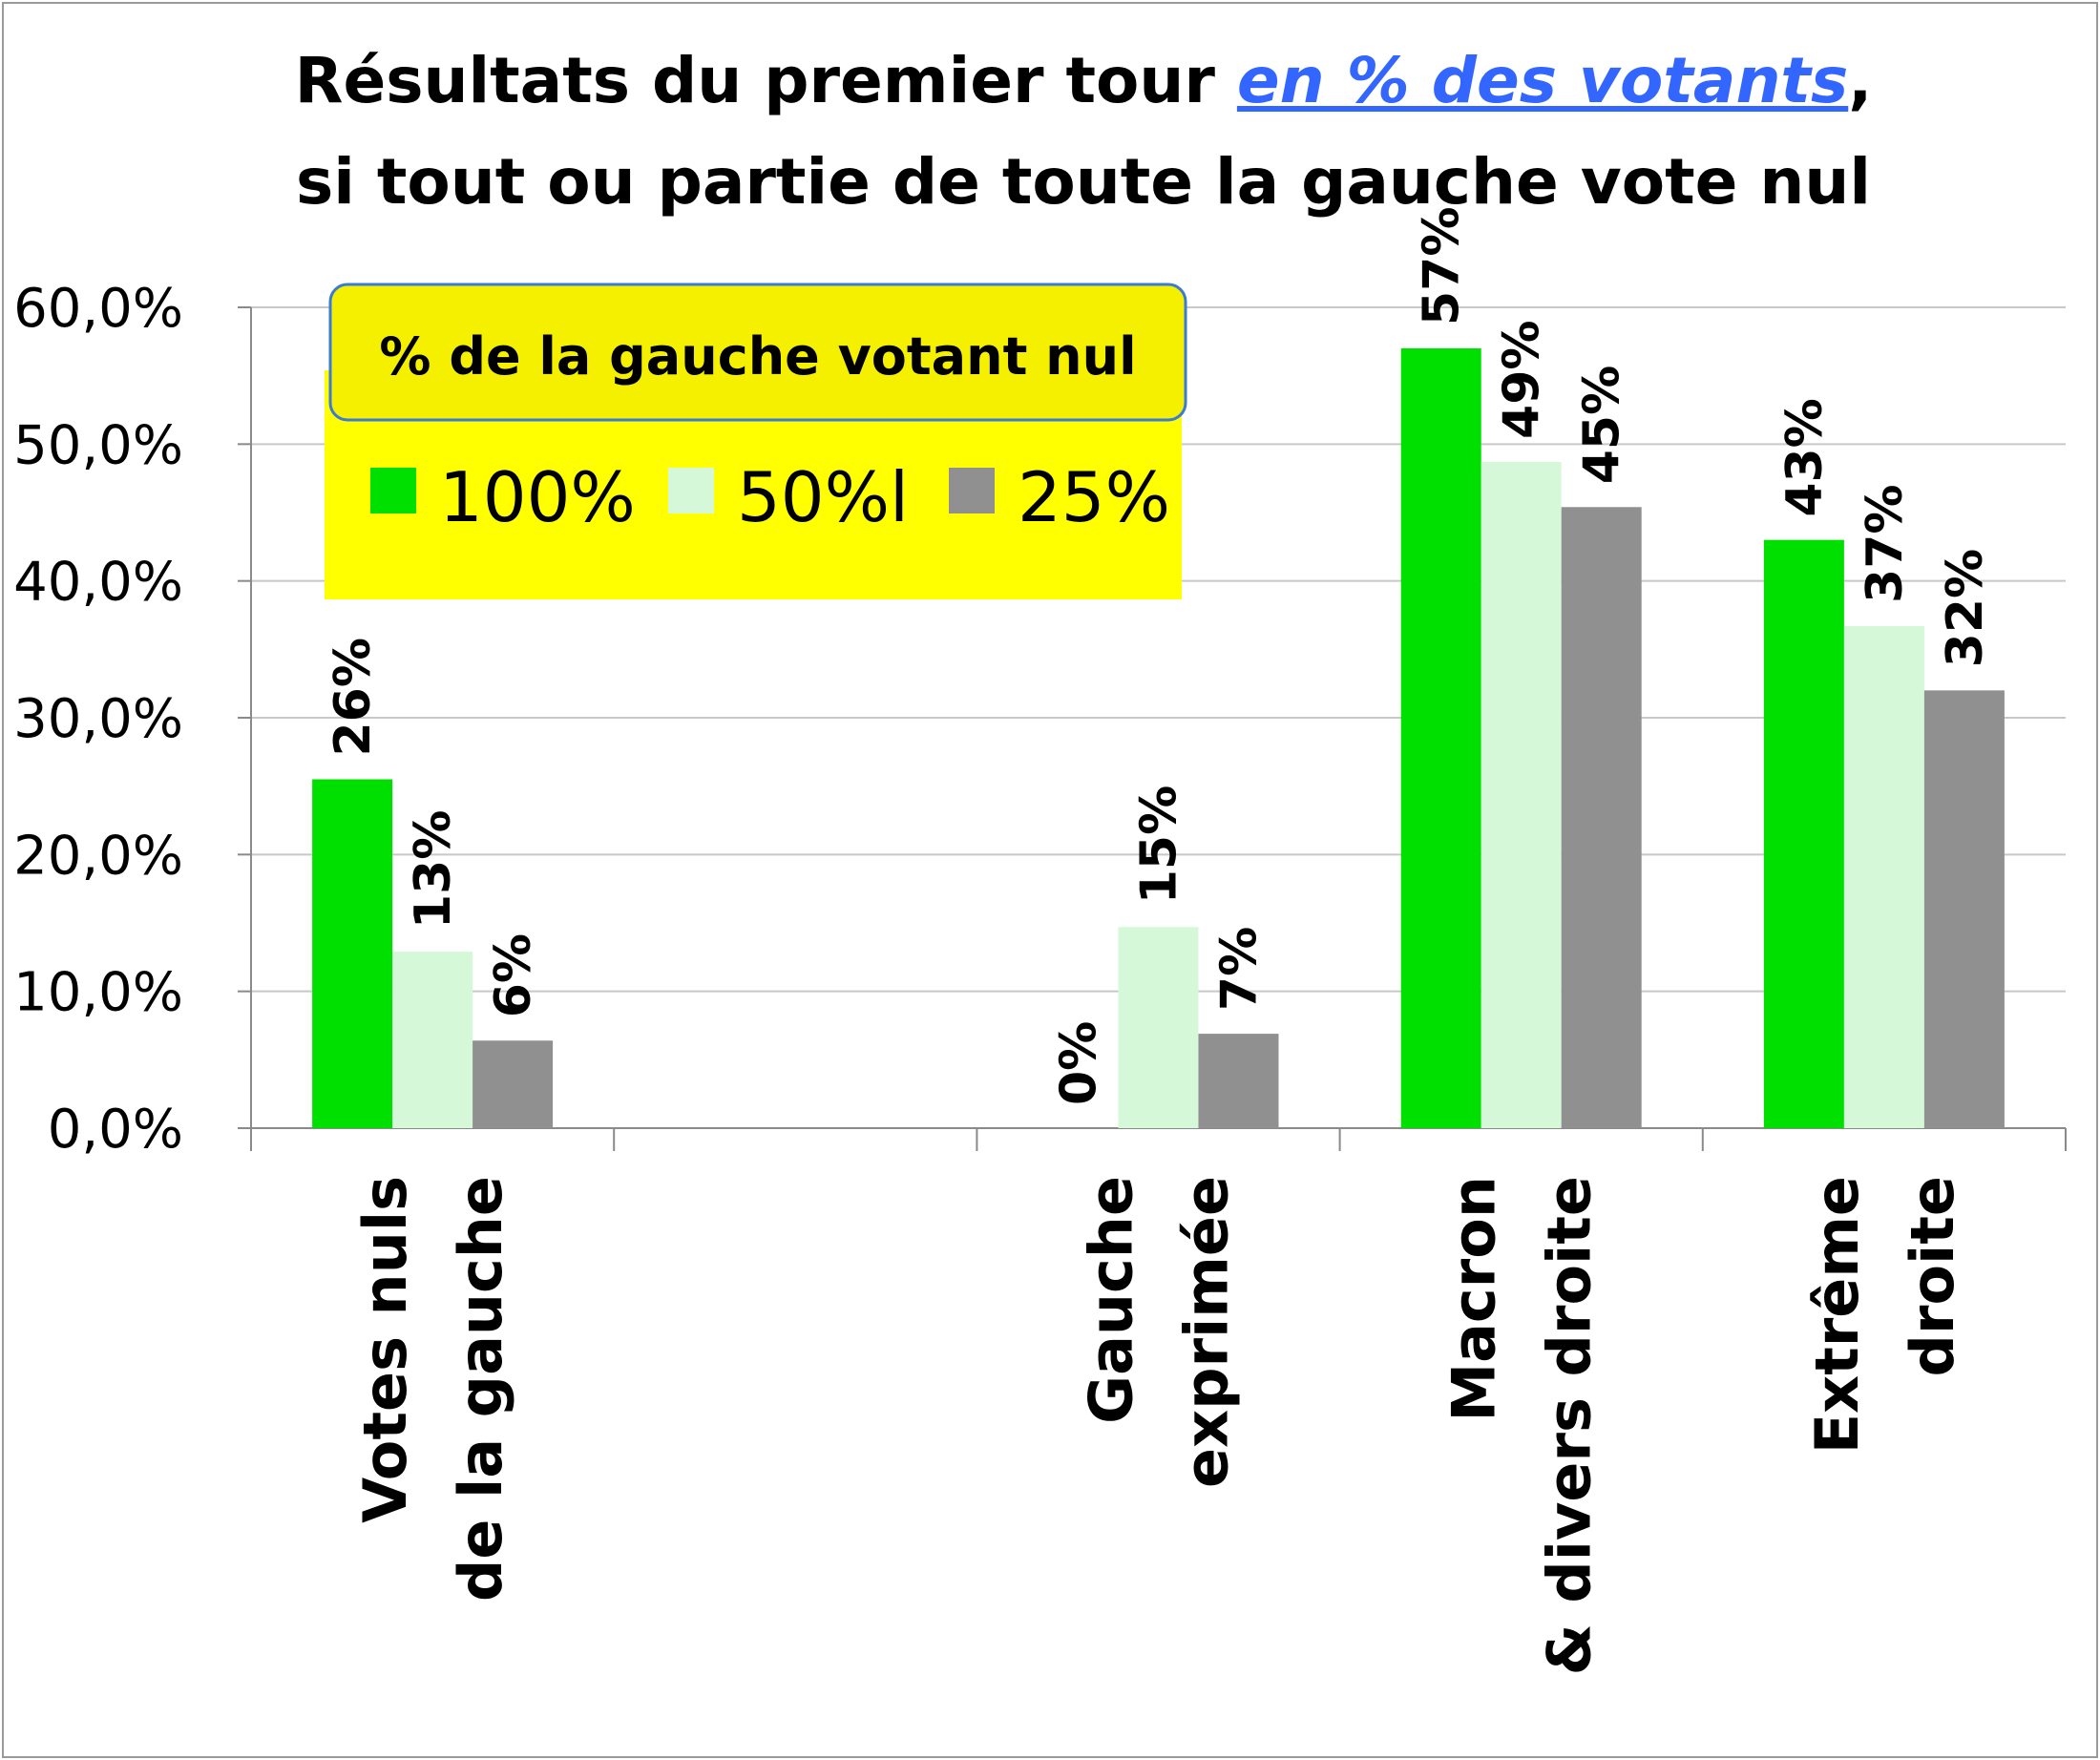  Describe the element at coordinates (98, 309) in the screenshot. I see `y-tick-label: 60,0%` at that location.